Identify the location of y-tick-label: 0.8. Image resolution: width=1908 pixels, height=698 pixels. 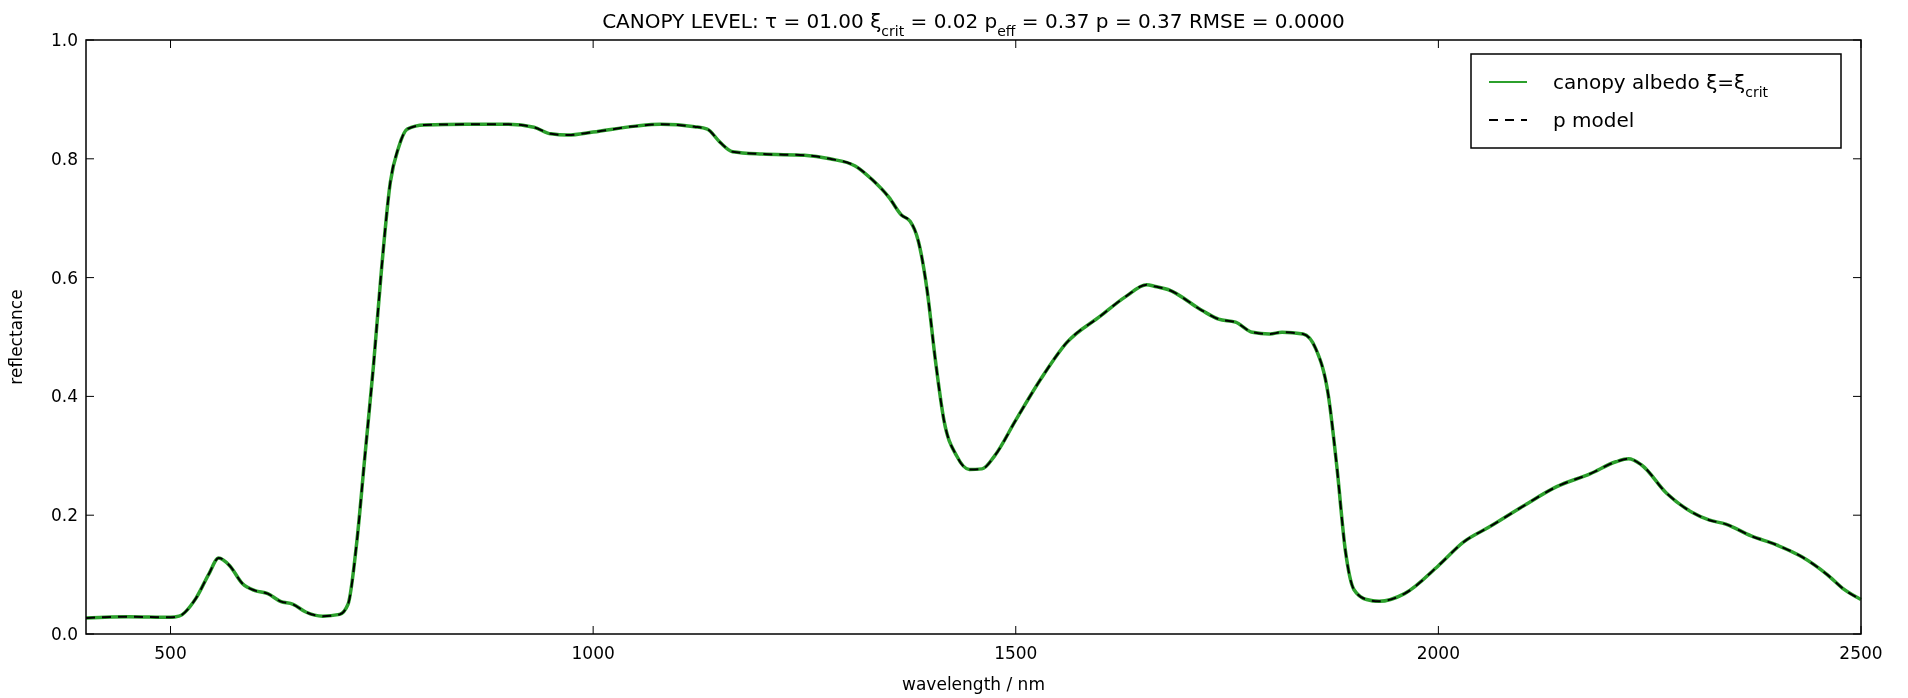
(64, 158).